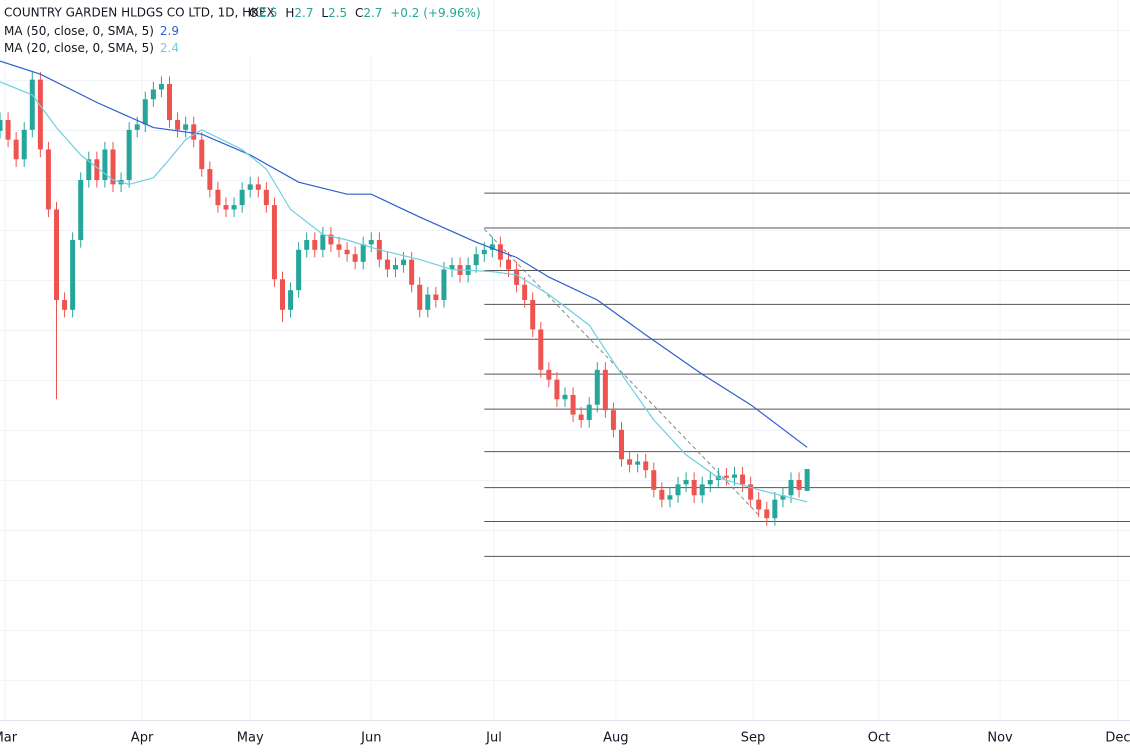  Describe the element at coordinates (359, 13) in the screenshot. I see `close-label: C` at that location.